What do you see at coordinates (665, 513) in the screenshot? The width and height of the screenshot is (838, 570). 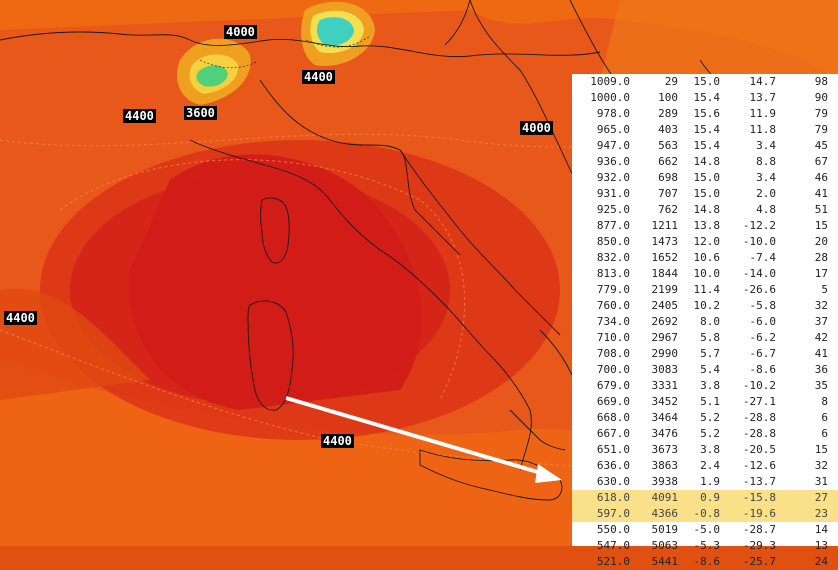 I see `sounding-cell-height_m: 4366` at bounding box center [665, 513].